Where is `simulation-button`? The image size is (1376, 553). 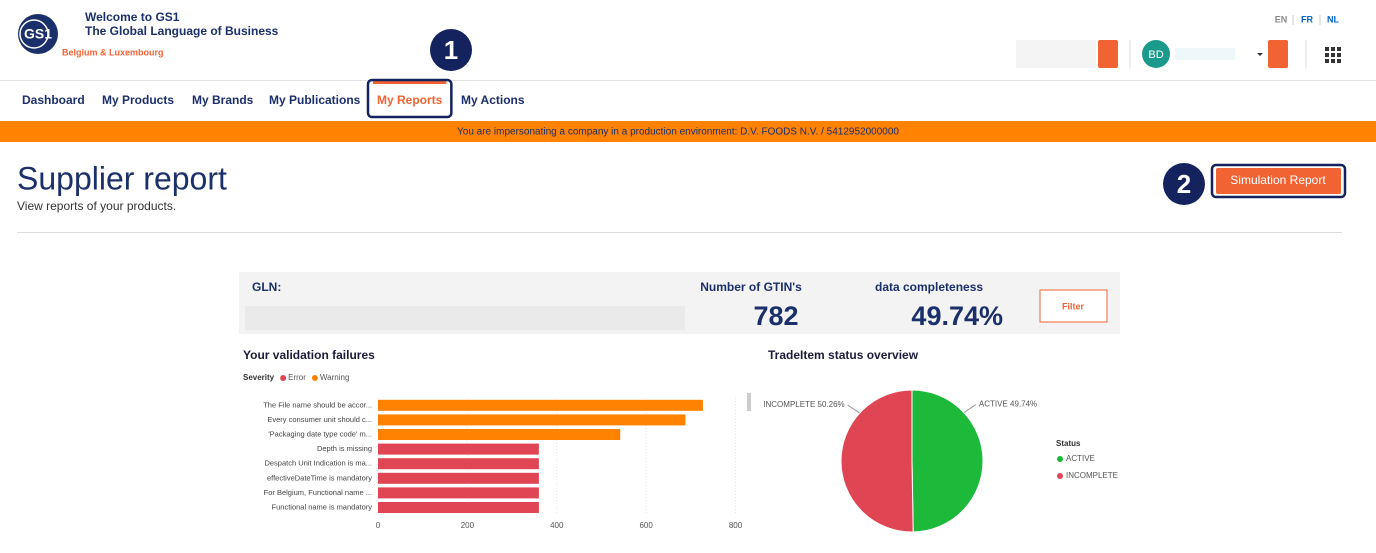
simulation-button is located at coordinates (1278, 181).